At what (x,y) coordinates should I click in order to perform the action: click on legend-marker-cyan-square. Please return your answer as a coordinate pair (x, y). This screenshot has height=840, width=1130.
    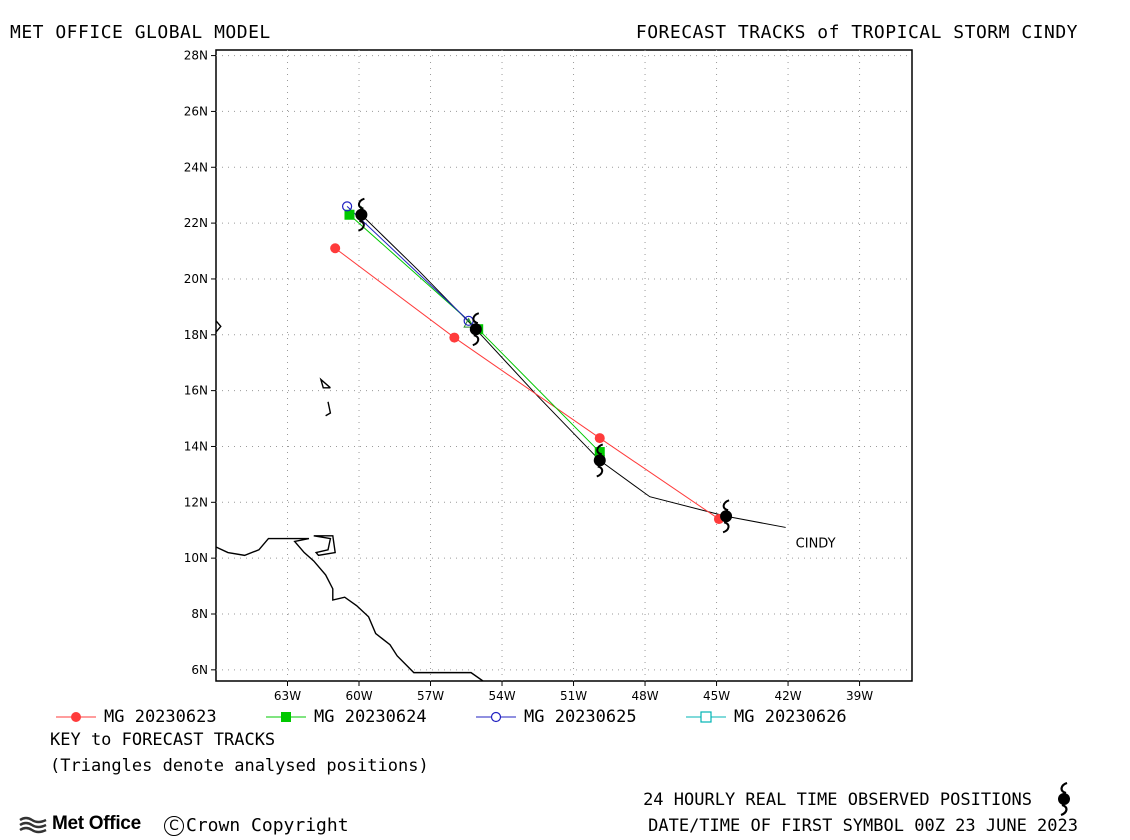
    Looking at the image, I should click on (706, 717).